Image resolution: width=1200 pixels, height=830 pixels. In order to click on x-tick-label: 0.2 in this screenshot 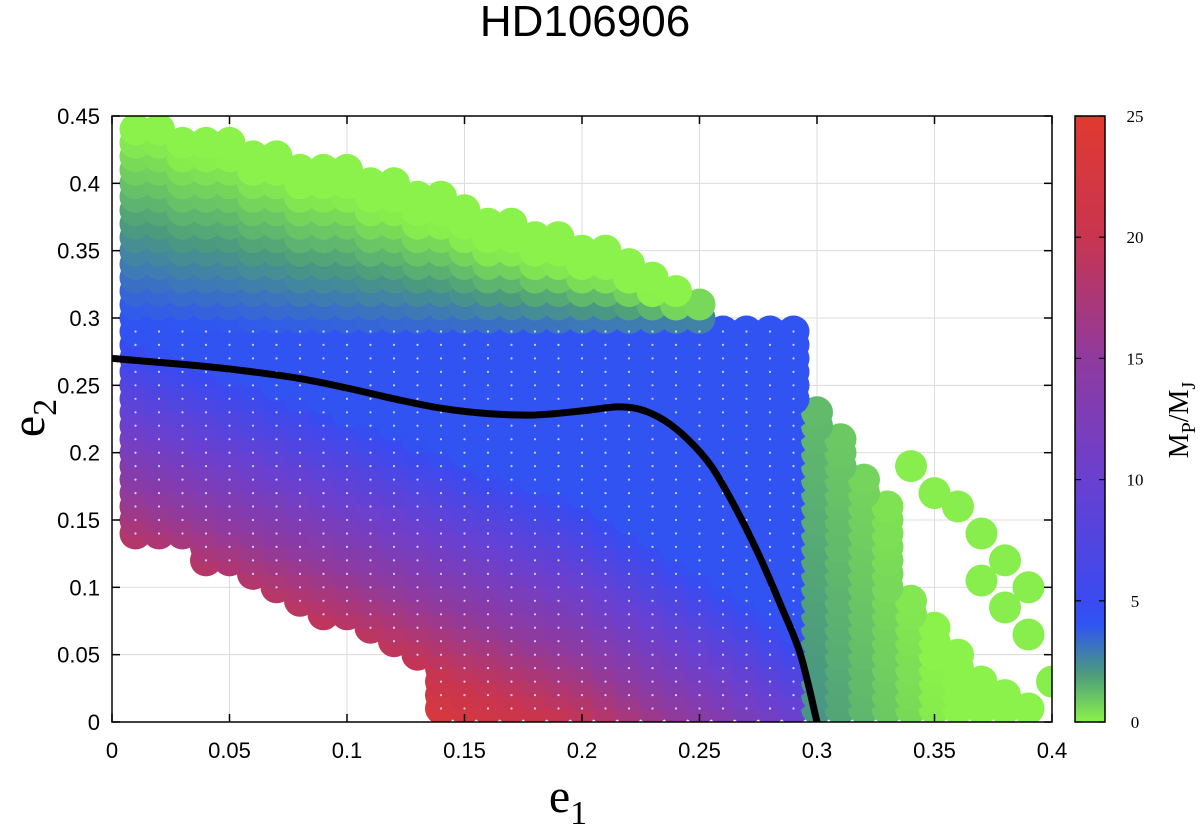, I will do `click(582, 750)`.